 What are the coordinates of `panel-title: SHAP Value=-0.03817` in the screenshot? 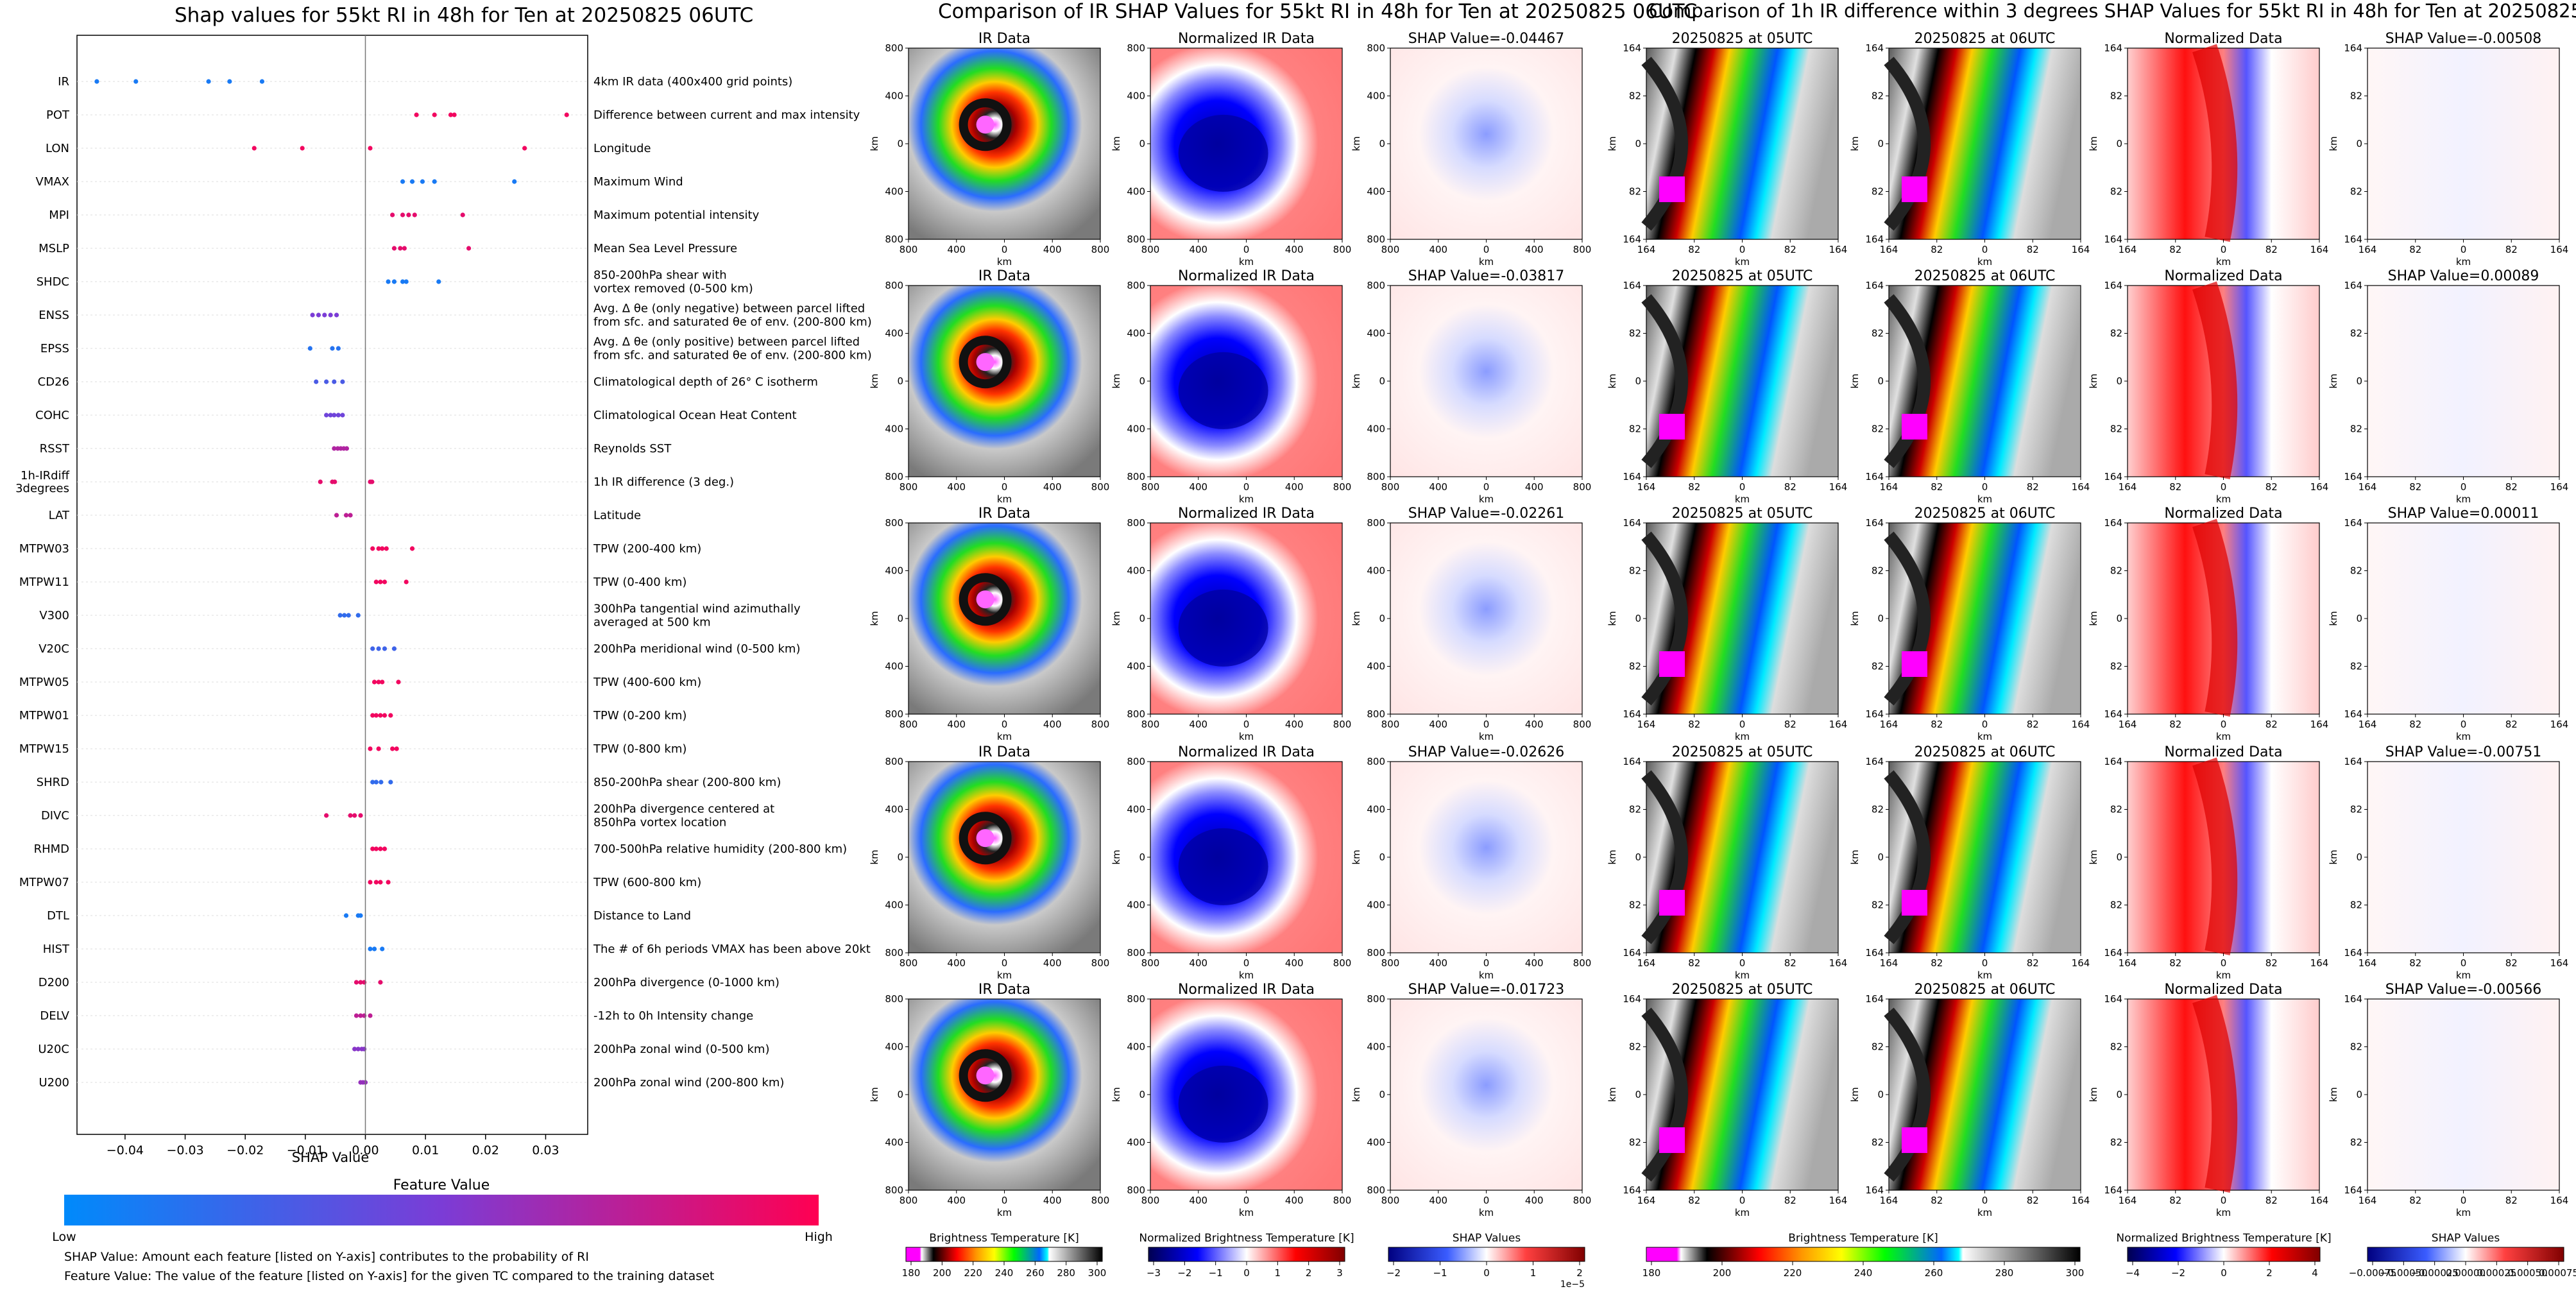 It's located at (1486, 276).